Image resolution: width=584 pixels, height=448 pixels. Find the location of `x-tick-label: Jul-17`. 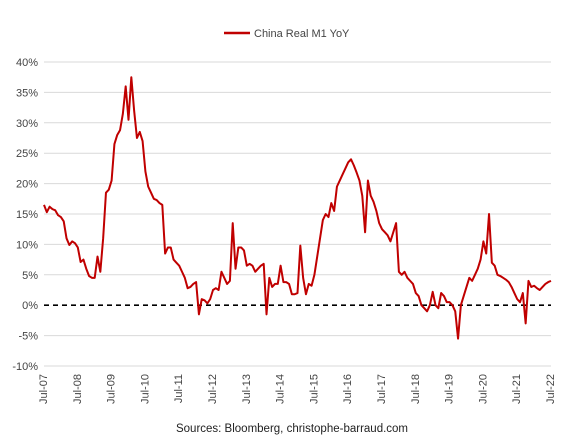

x-tick-label: Jul-17 is located at coordinates (382, 389).